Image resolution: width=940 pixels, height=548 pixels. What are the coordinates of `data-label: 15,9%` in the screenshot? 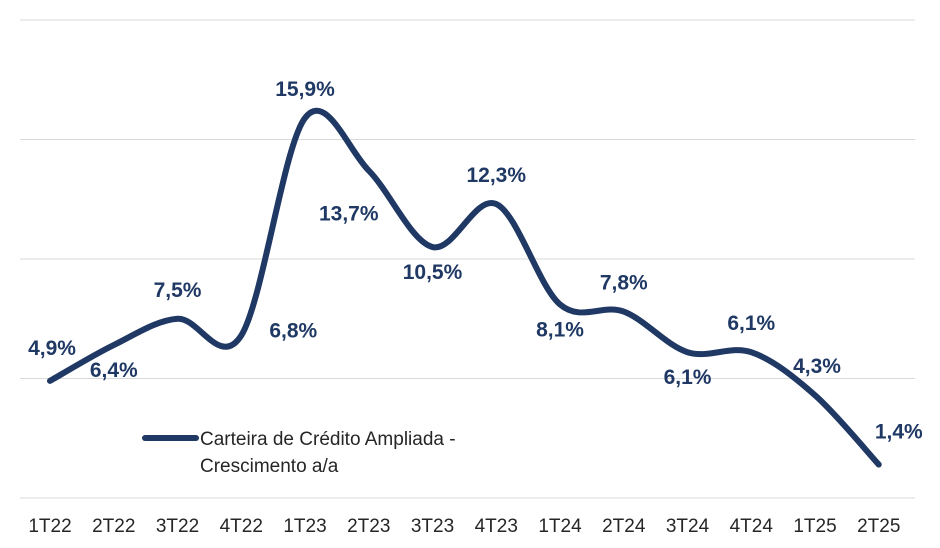 It's located at (305, 89).